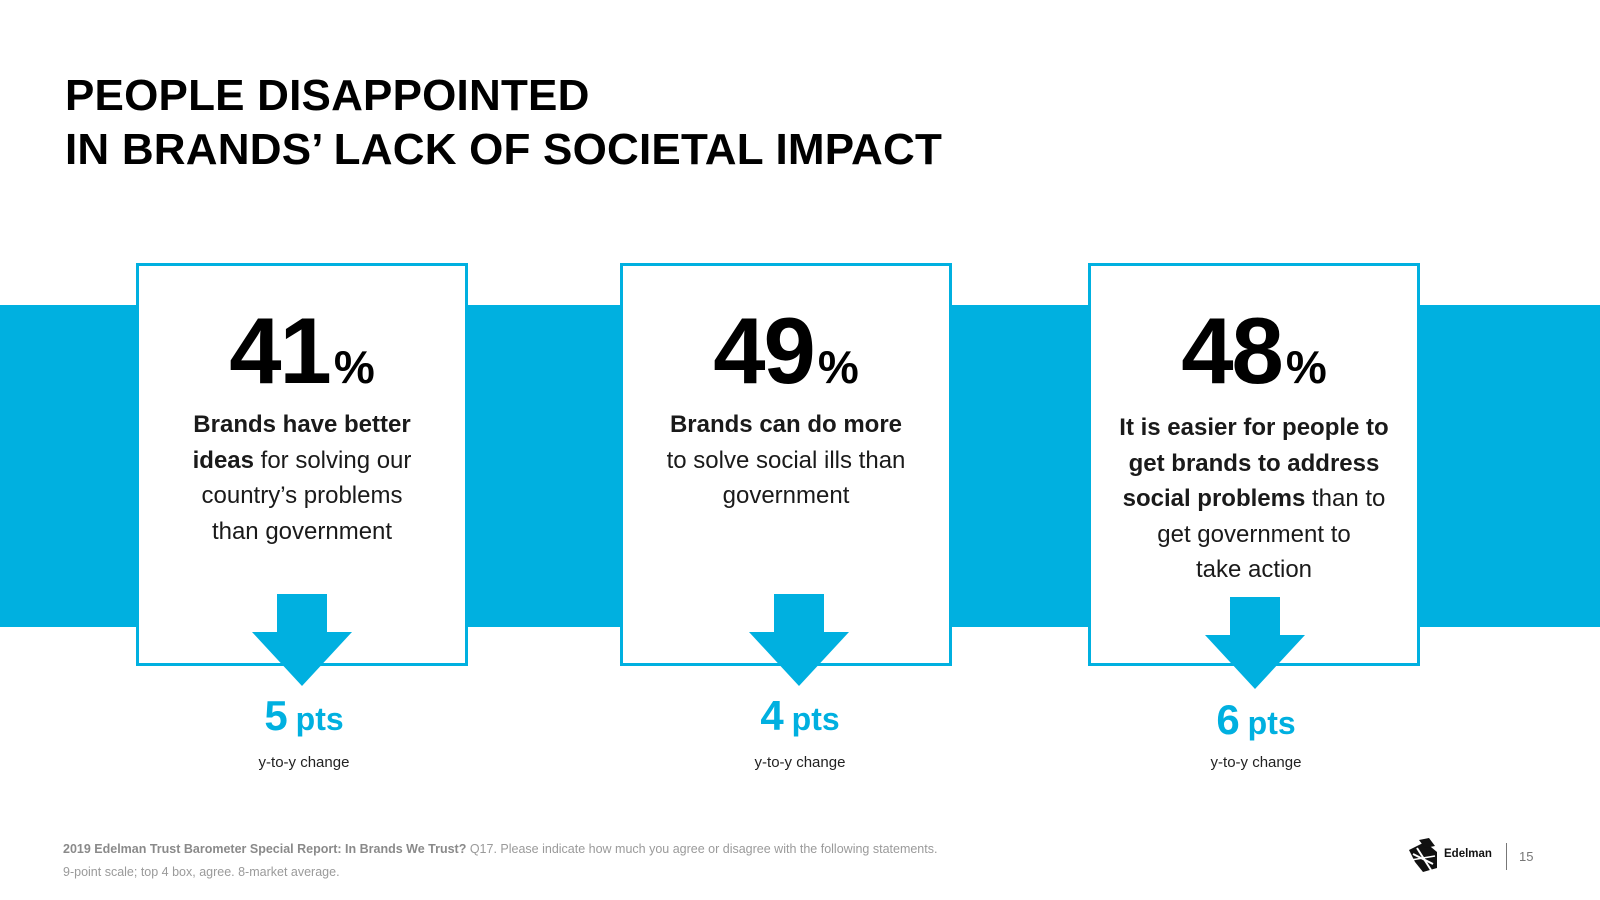 The height and width of the screenshot is (900, 1600). What do you see at coordinates (786, 424) in the screenshot?
I see `desc-2-line-1: Brands can do more` at bounding box center [786, 424].